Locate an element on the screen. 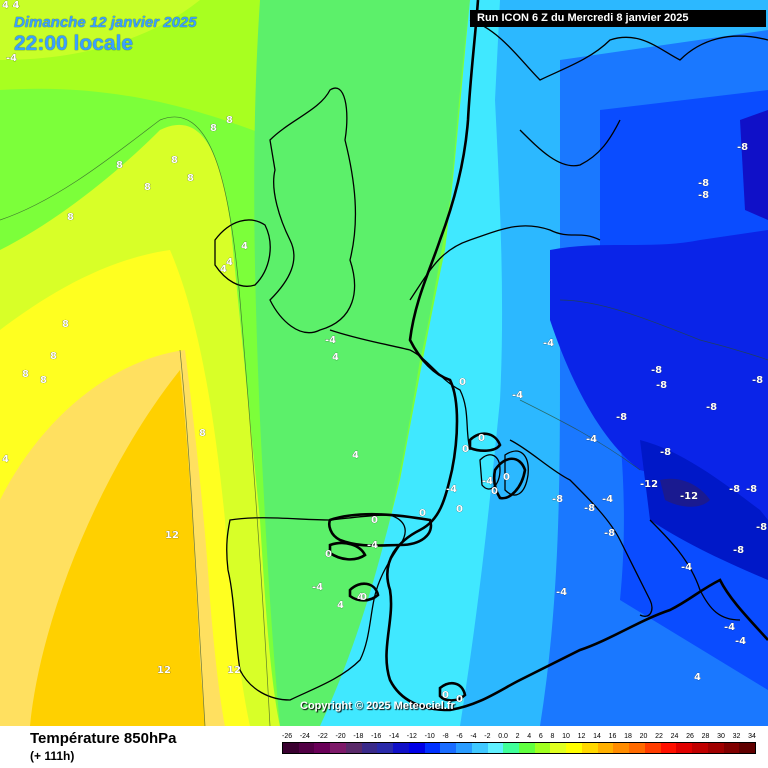  scale-label: 2 is located at coordinates (517, 736).